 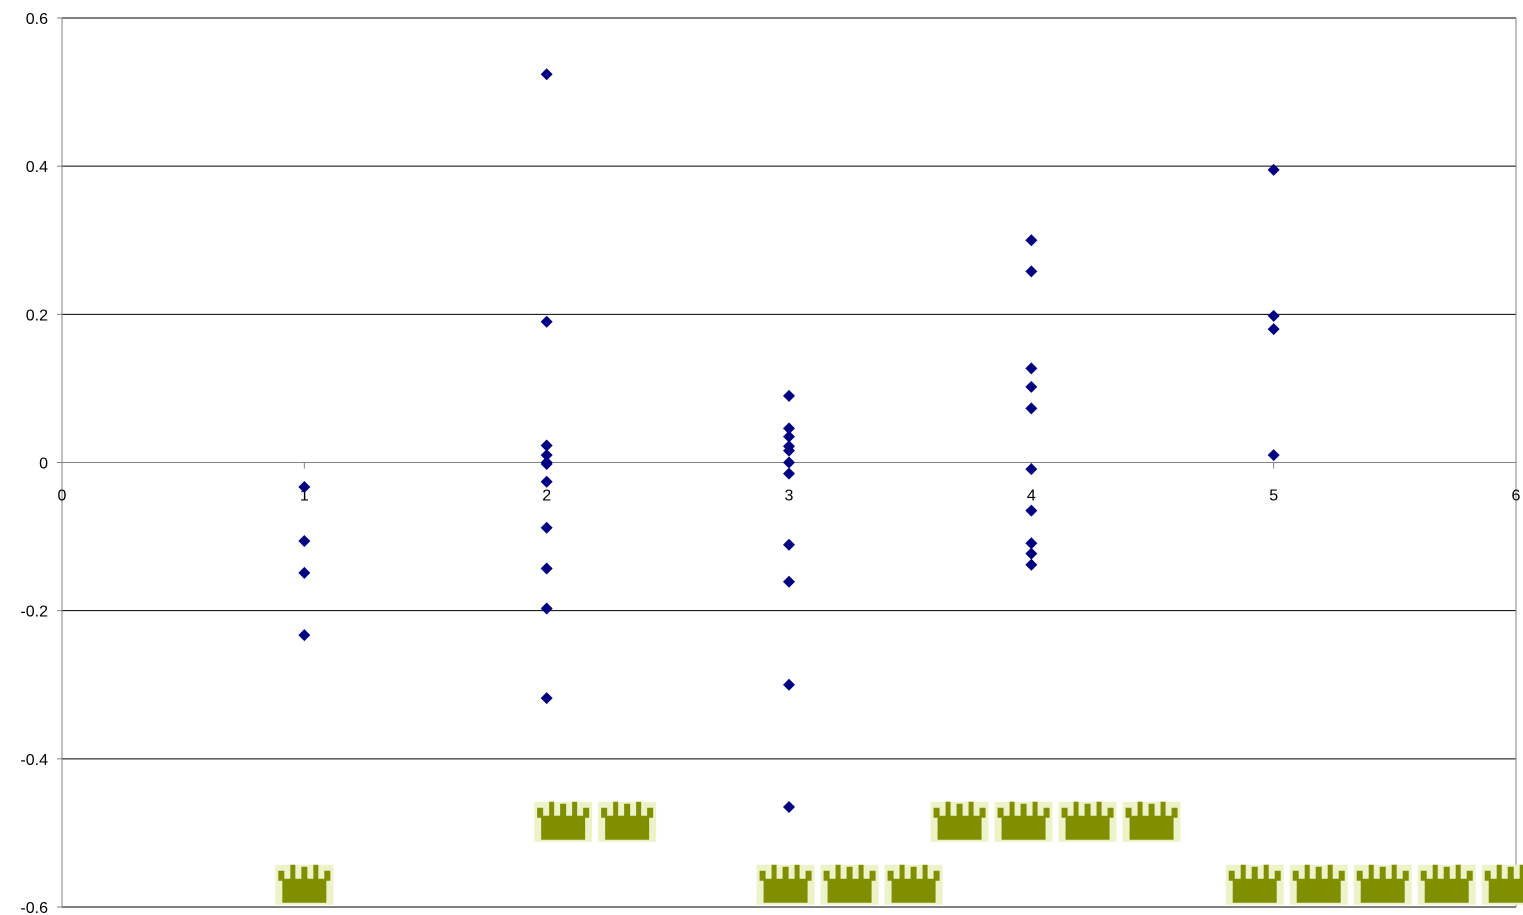 What do you see at coordinates (34, 907) in the screenshot?
I see `y-tick-label: -0.6` at bounding box center [34, 907].